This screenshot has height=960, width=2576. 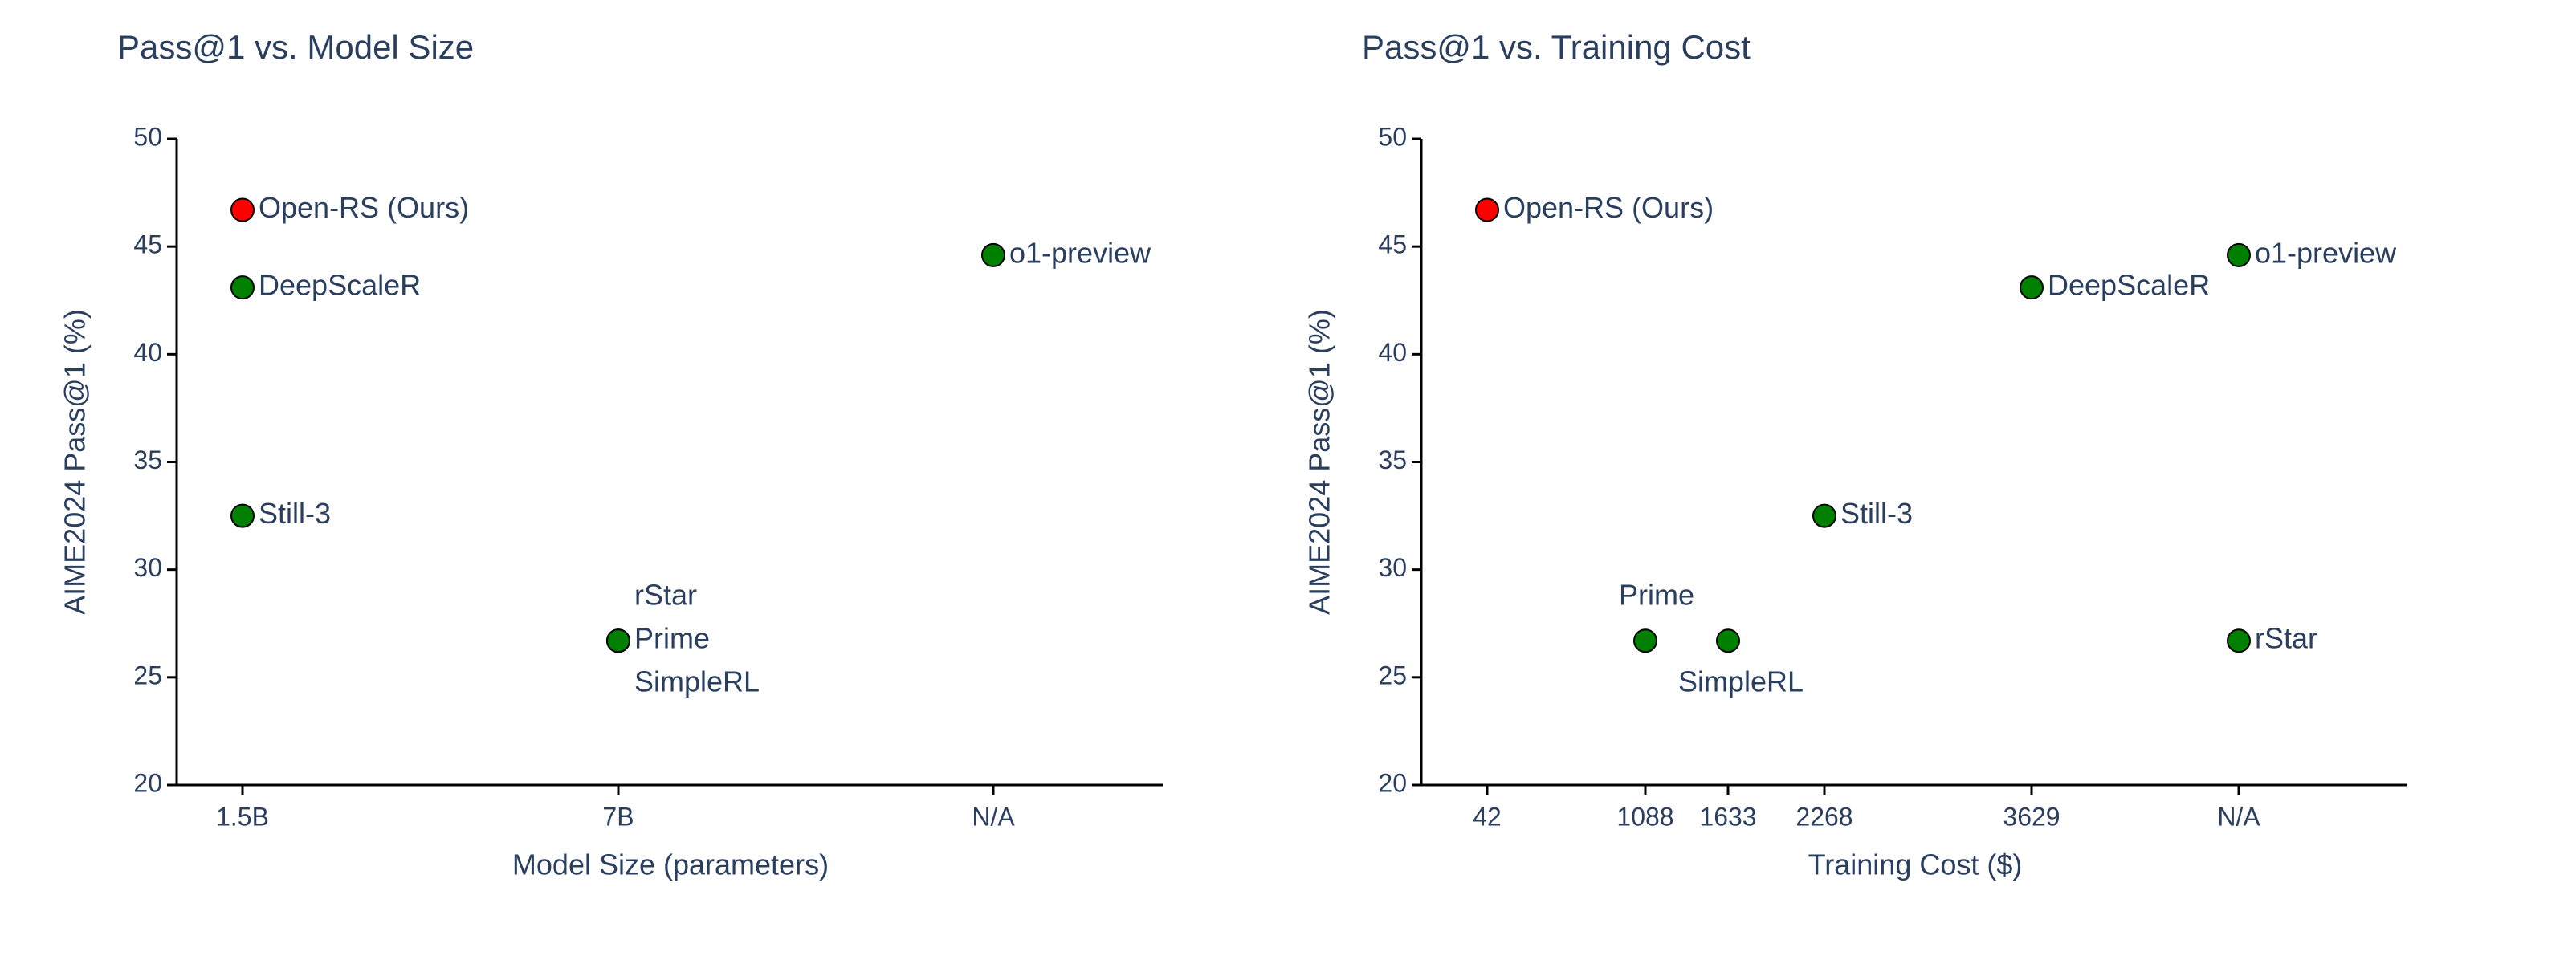 What do you see at coordinates (1824, 817) in the screenshot?
I see `x-tick-label: 2268` at bounding box center [1824, 817].